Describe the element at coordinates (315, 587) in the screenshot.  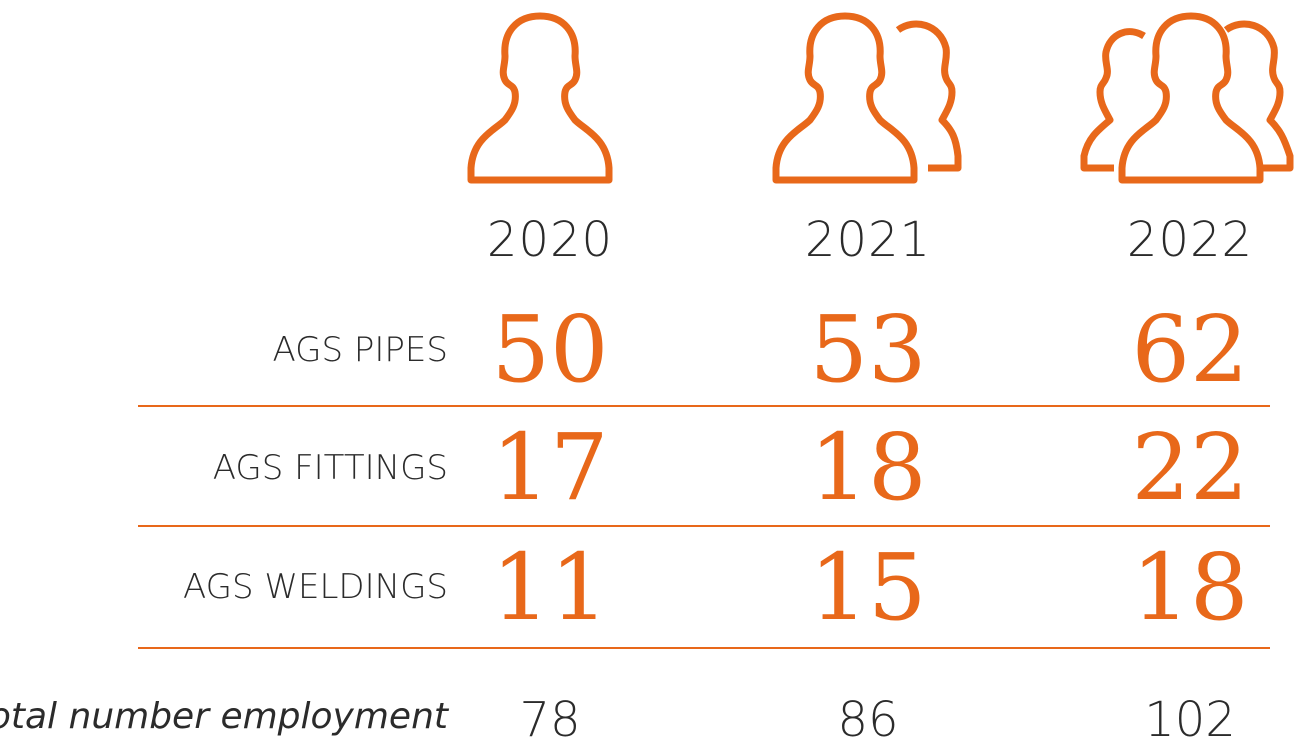
I see `row-label-ags-weldings: AGS WELDINGS` at that location.